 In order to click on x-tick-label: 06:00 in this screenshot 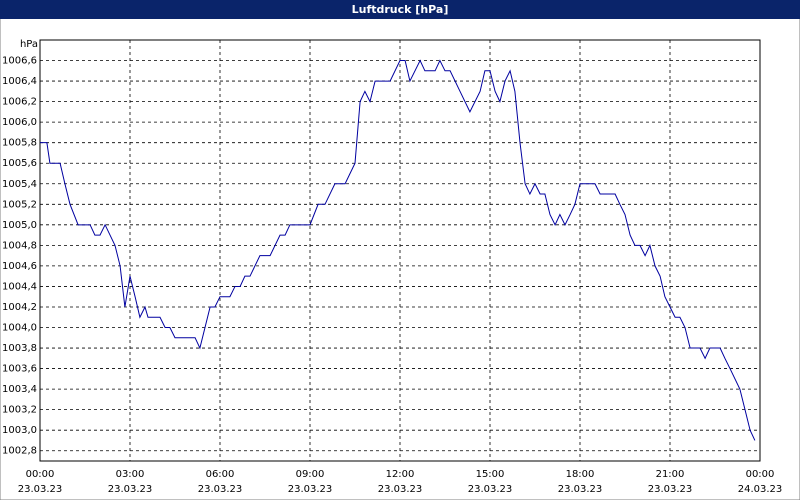, I will do `click(220, 474)`.